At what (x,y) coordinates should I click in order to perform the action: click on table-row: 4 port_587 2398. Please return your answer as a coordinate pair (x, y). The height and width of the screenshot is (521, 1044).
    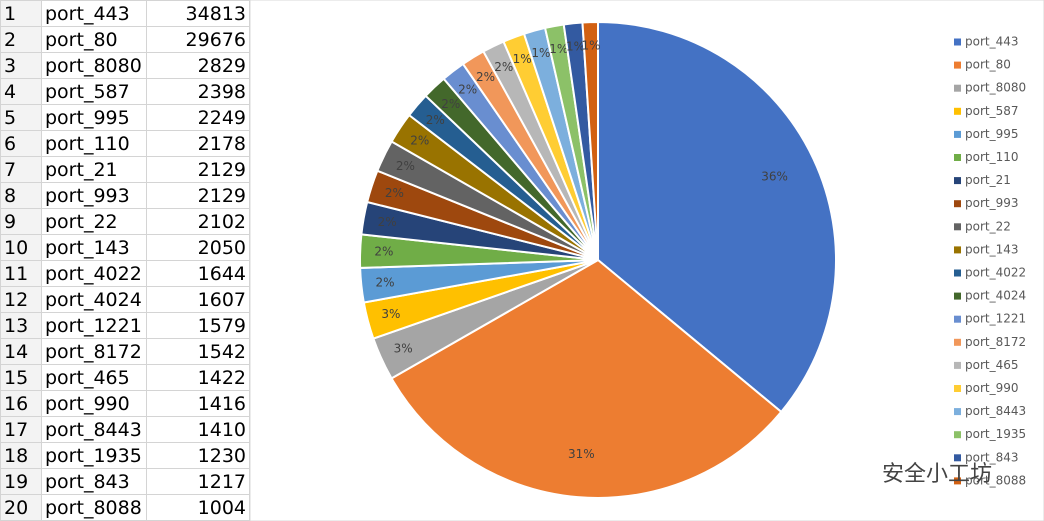
    Looking at the image, I should click on (125, 91).